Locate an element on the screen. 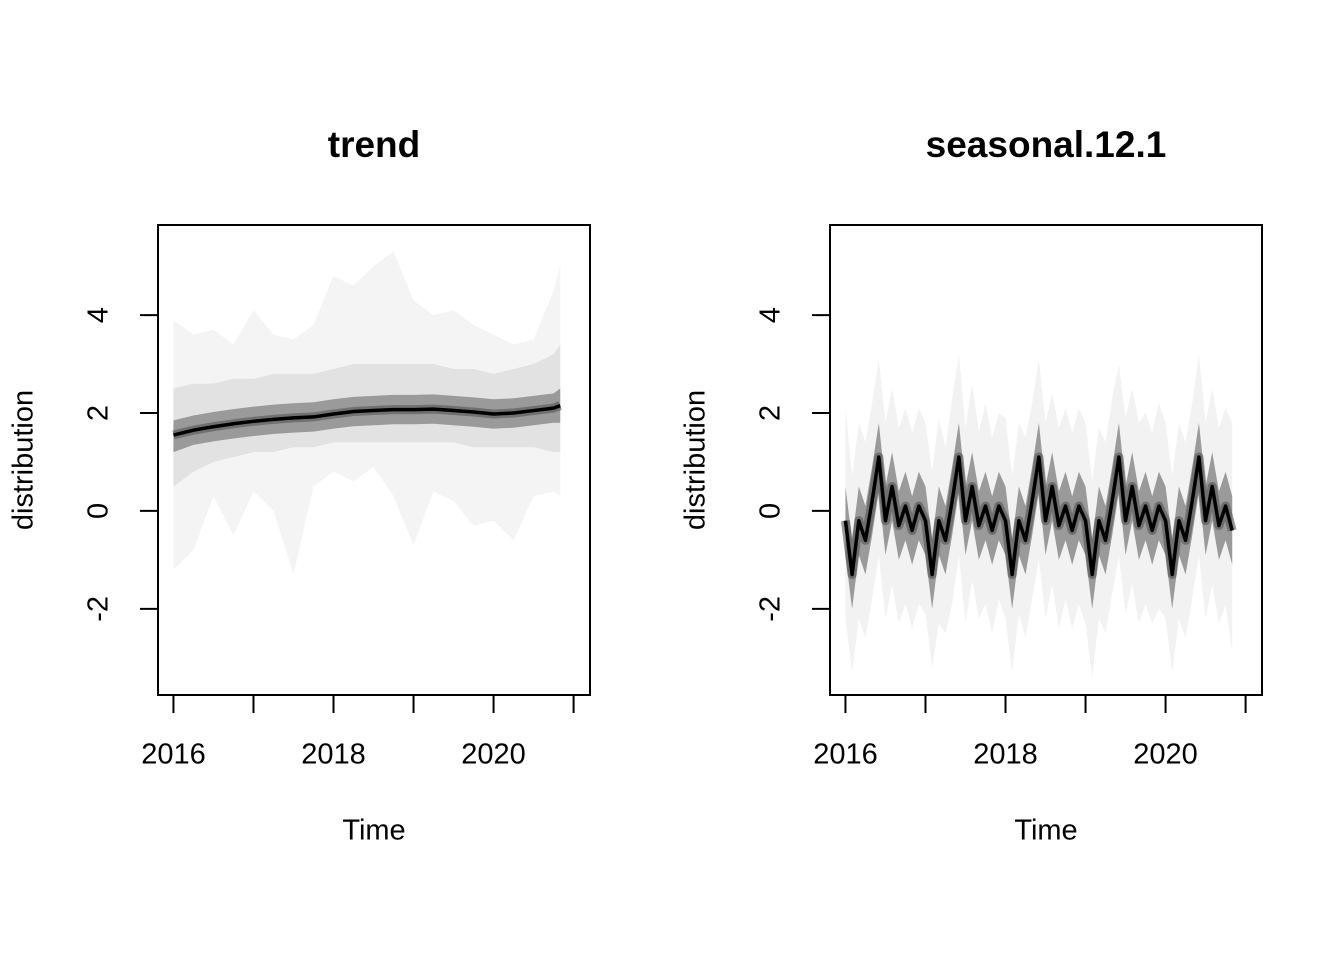  panel-title: seasonal.12.1 is located at coordinates (1046, 144).